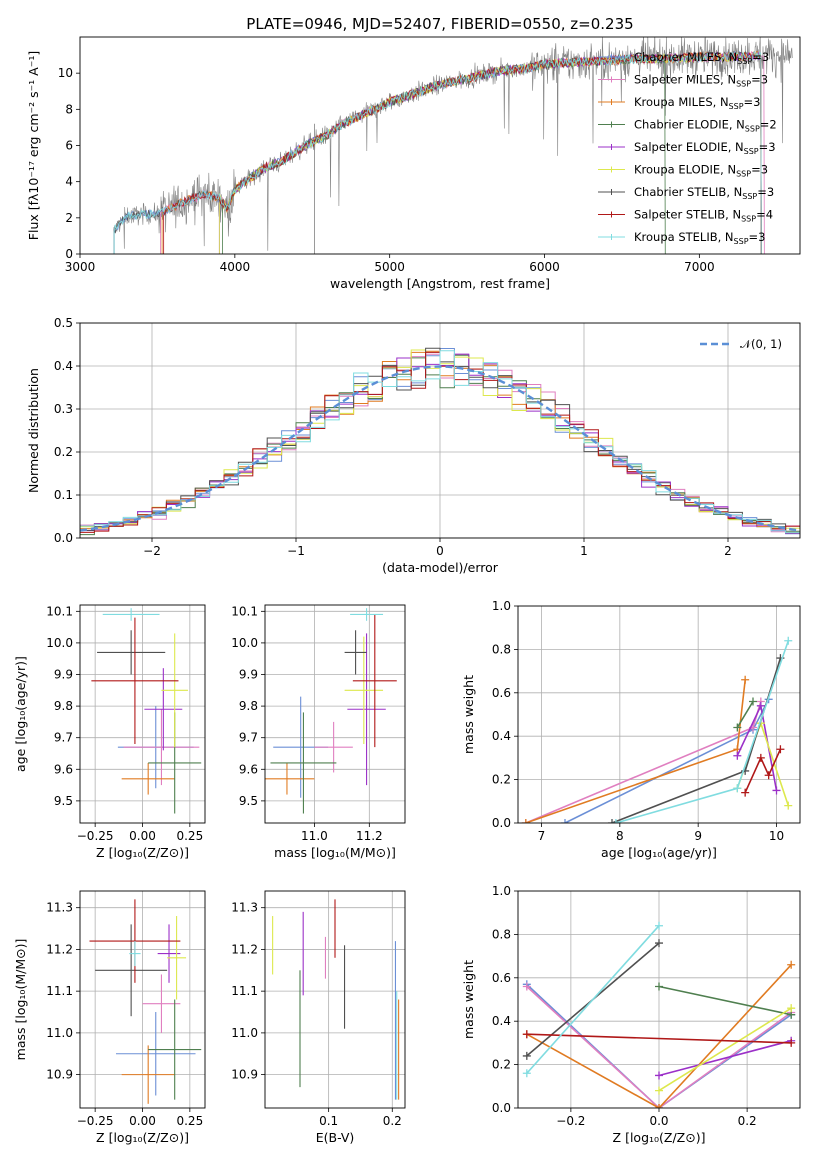 Image resolution: width=819 pixels, height=1170 pixels. I want to click on y-tick-label: 0.8, so click(501, 649).